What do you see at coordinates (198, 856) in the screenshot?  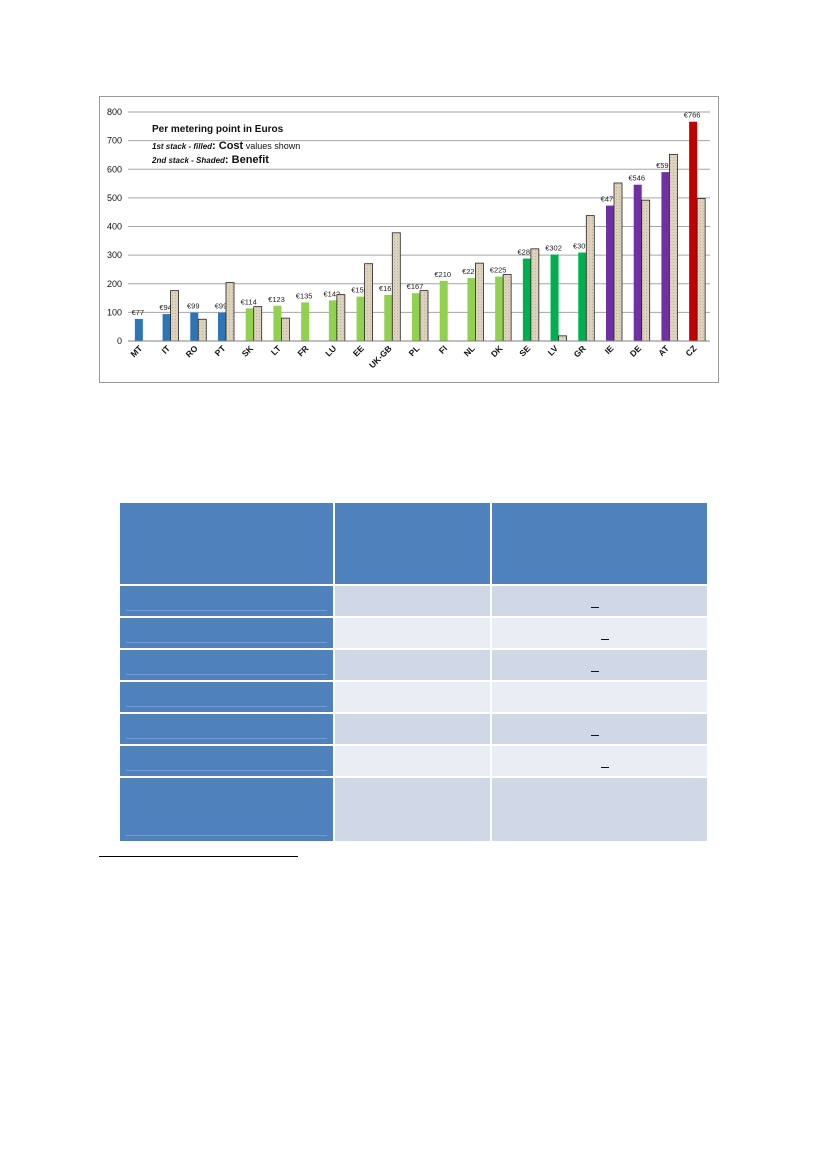 I see `footnote-separator` at bounding box center [198, 856].